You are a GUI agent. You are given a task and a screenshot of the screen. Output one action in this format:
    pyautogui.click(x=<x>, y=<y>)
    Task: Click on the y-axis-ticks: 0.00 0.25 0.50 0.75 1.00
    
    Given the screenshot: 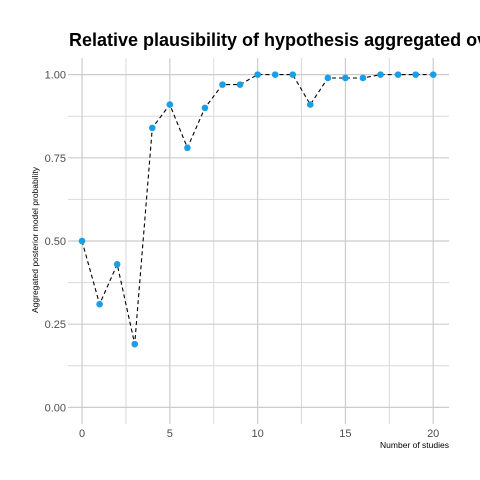 What is the action you would take?
    pyautogui.click(x=55, y=242)
    